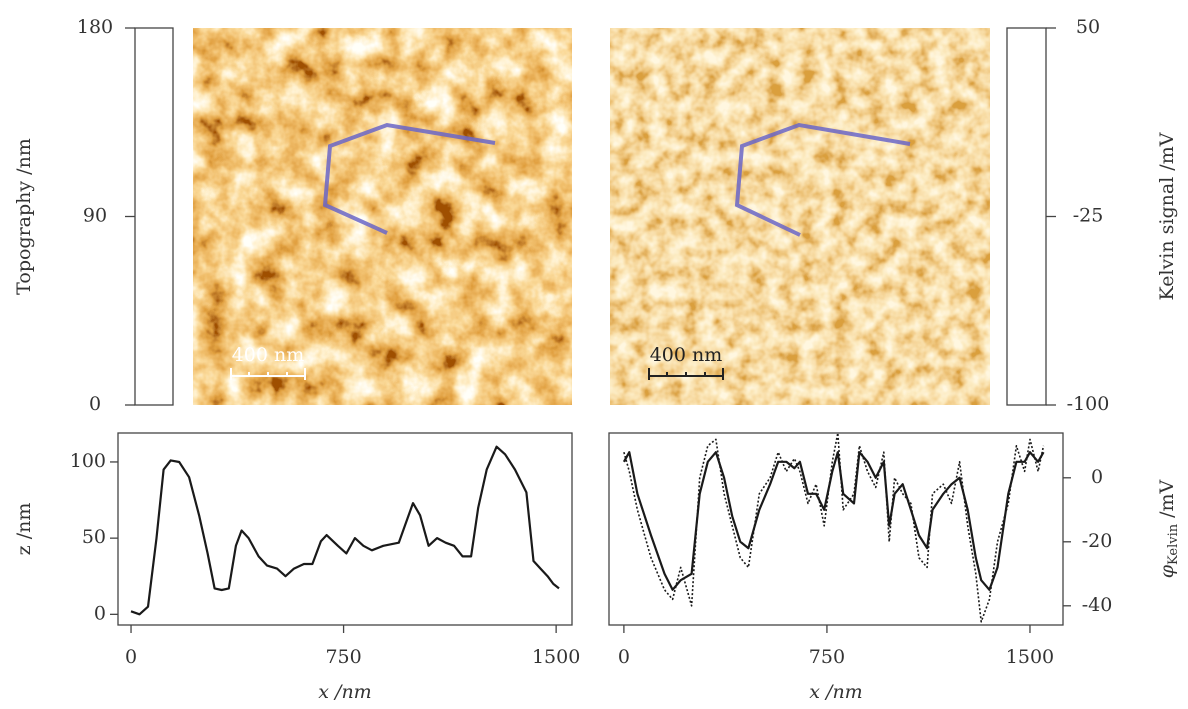 The height and width of the screenshot is (709, 1188). Describe the element at coordinates (24, 216) in the screenshot. I see `colorbar-label: Topography /nm` at that location.